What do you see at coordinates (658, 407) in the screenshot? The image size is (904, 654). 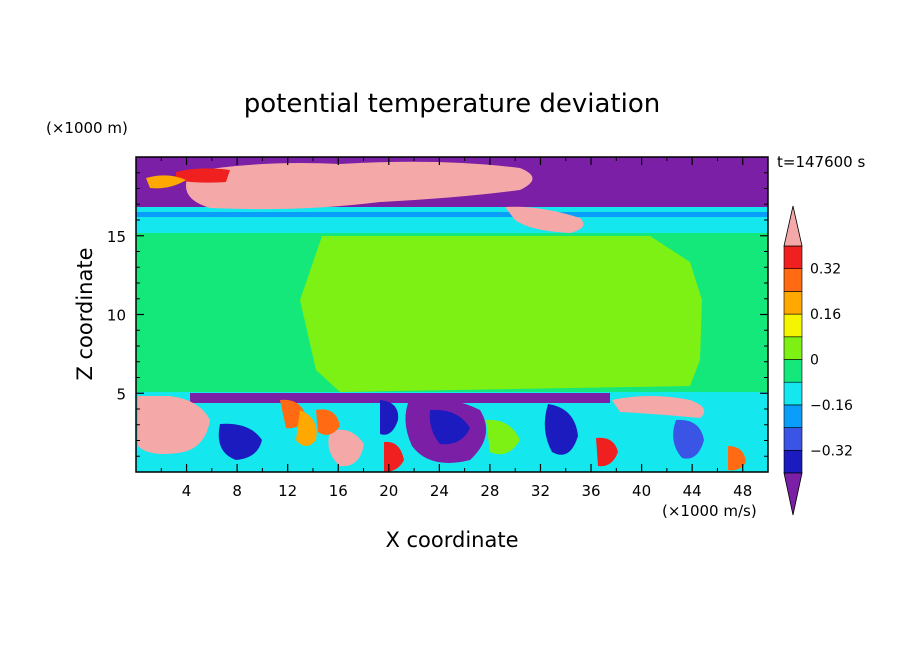 I see `field-lower-warm-c` at bounding box center [658, 407].